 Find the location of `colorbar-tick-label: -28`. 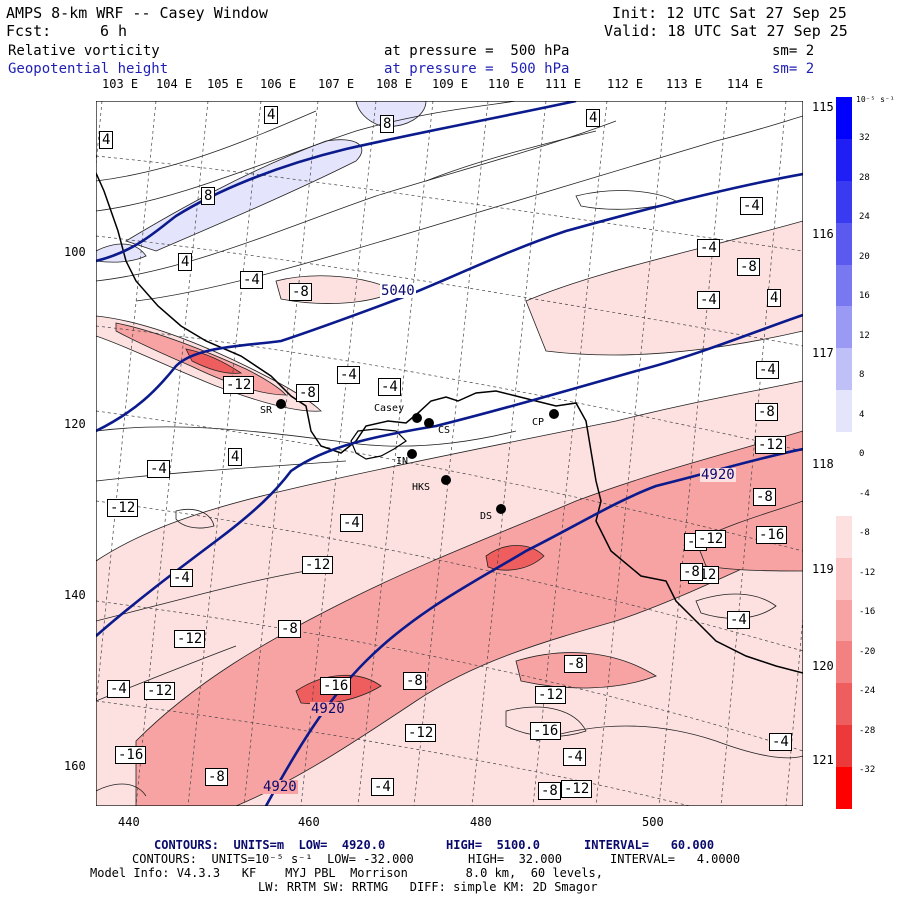

colorbar-tick-label: -28 is located at coordinates (867, 730).